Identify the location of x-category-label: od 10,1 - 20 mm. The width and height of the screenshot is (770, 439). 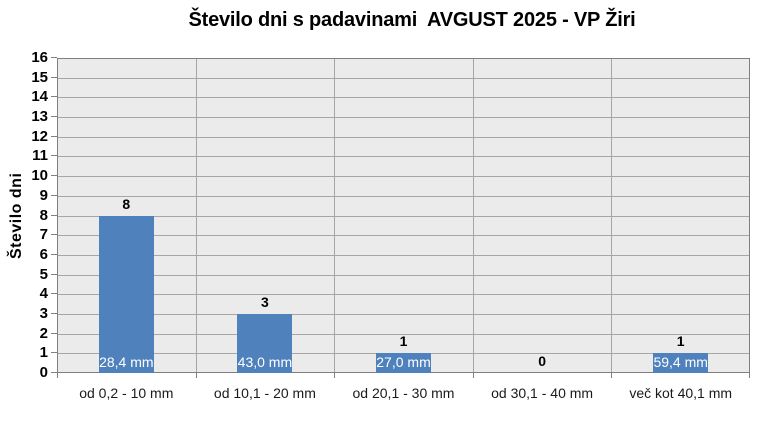
(264, 393).